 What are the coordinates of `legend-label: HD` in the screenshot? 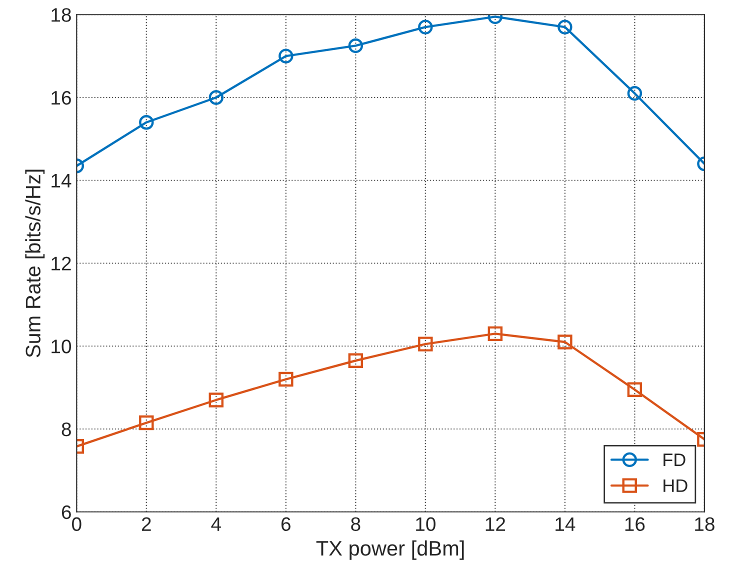 It's located at (676, 485).